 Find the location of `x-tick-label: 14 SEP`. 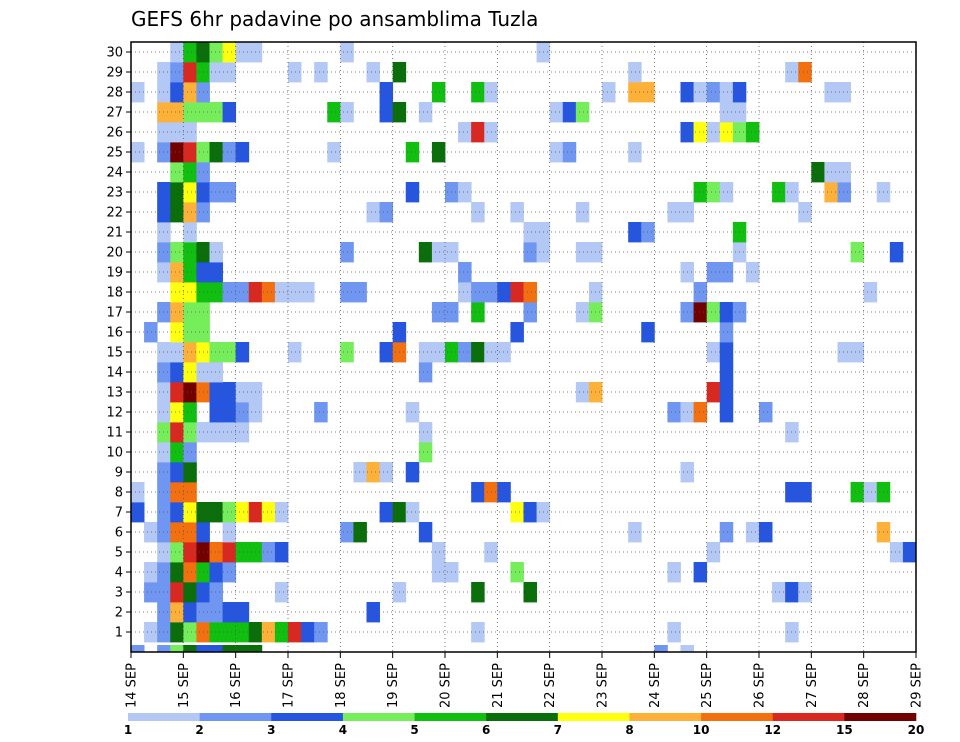

x-tick-label: 14 SEP is located at coordinates (132, 685).